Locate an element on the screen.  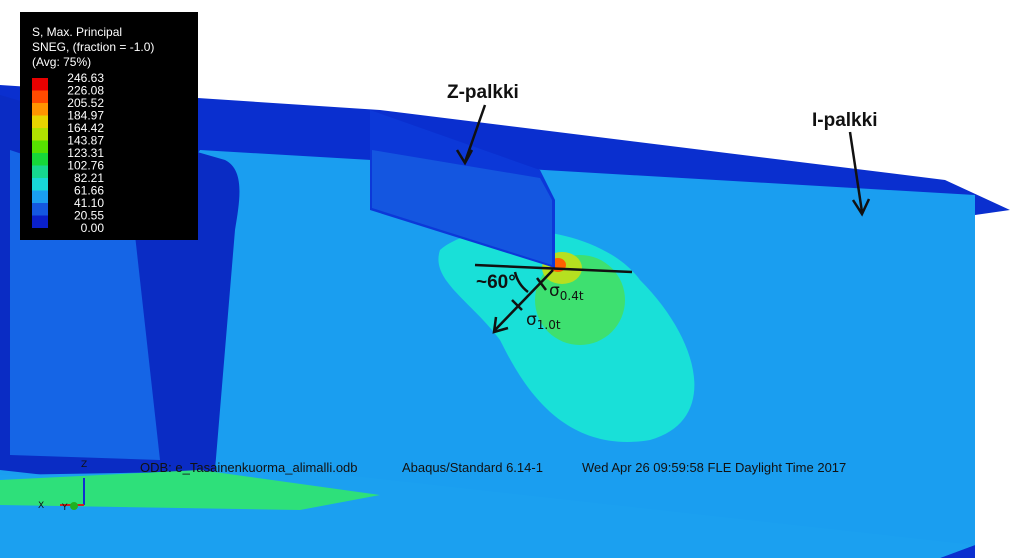
triad-axis is located at coordinates (74, 506).